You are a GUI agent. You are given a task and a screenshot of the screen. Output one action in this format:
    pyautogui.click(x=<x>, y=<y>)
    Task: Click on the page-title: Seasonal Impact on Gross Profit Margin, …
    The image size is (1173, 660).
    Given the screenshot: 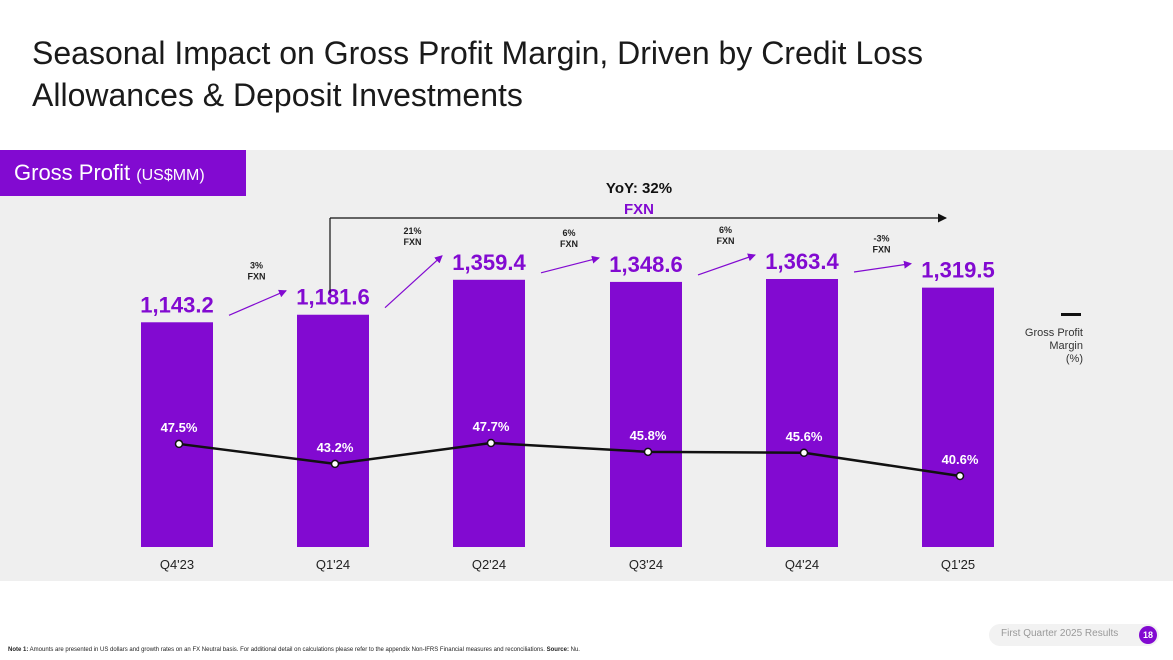 What is the action you would take?
    pyautogui.click(x=582, y=74)
    